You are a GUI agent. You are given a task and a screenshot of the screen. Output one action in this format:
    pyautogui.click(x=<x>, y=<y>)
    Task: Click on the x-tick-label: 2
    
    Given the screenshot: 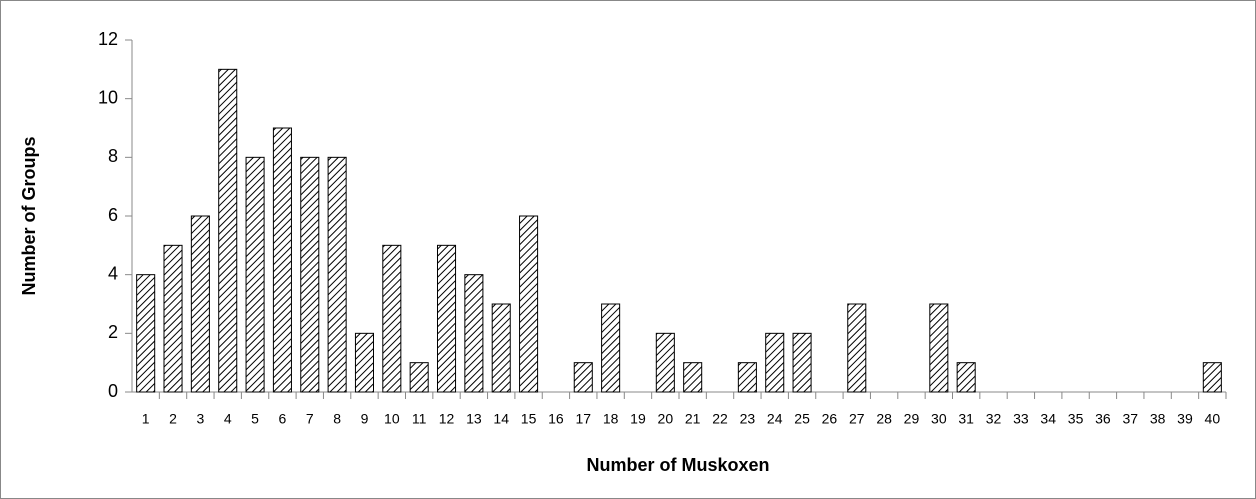 What is the action you would take?
    pyautogui.click(x=173, y=419)
    